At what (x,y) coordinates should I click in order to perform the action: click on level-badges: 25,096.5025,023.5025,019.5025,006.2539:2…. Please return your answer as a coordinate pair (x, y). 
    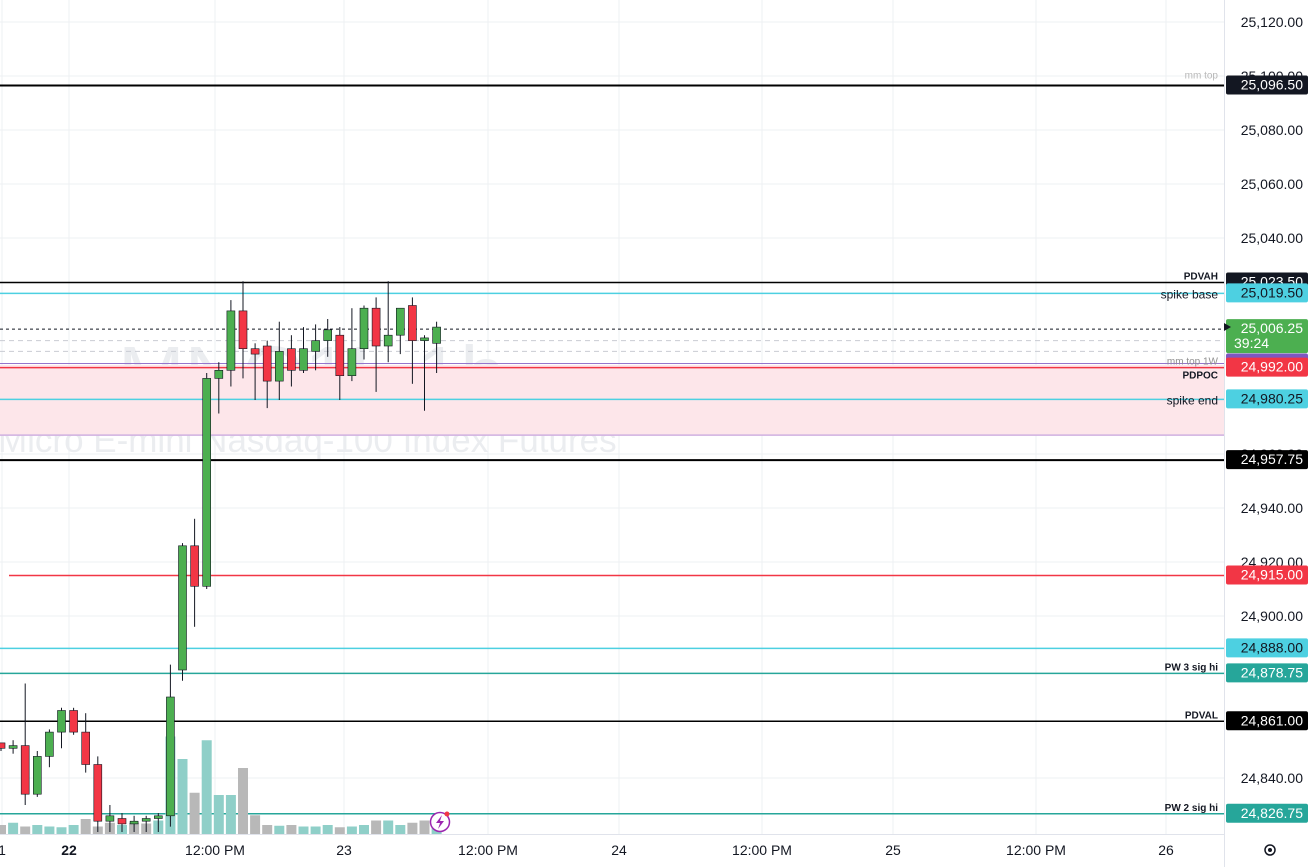
    Looking at the image, I should click on (1266, 449).